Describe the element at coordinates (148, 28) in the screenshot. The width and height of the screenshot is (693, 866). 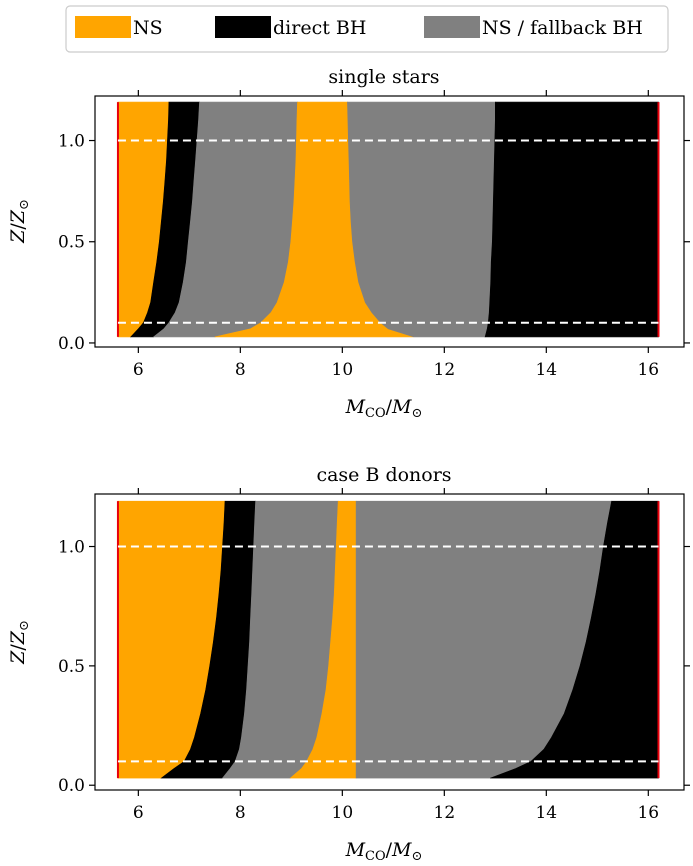
I see `legend-label-ns: NS` at that location.